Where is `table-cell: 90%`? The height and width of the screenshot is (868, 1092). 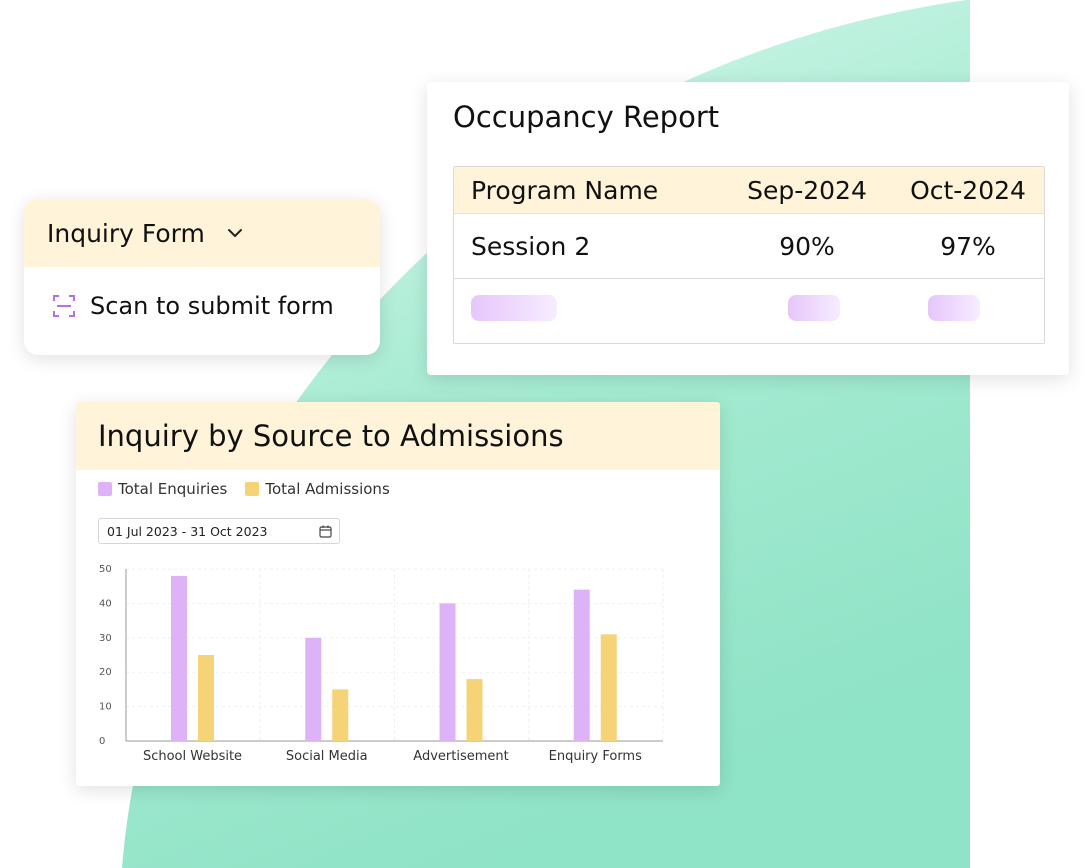 table-cell: 90% is located at coordinates (807, 246).